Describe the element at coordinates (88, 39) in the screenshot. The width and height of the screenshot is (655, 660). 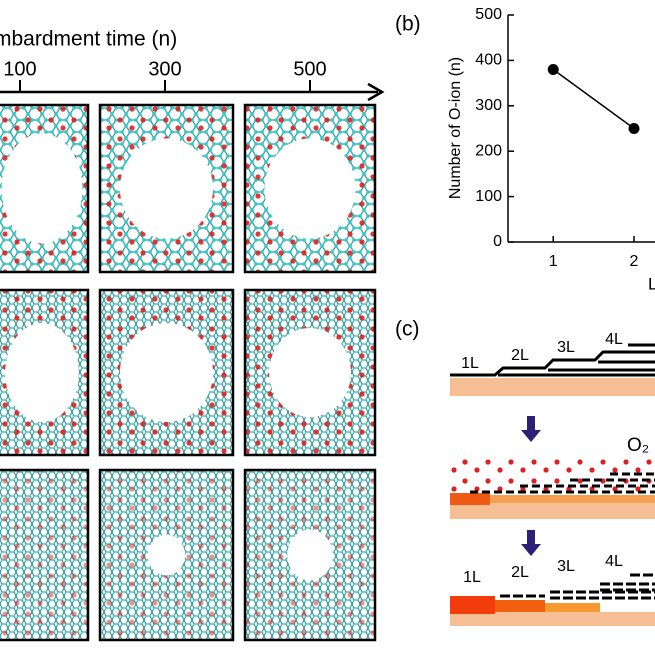
I see `axis-title: mbardment time (n)` at that location.